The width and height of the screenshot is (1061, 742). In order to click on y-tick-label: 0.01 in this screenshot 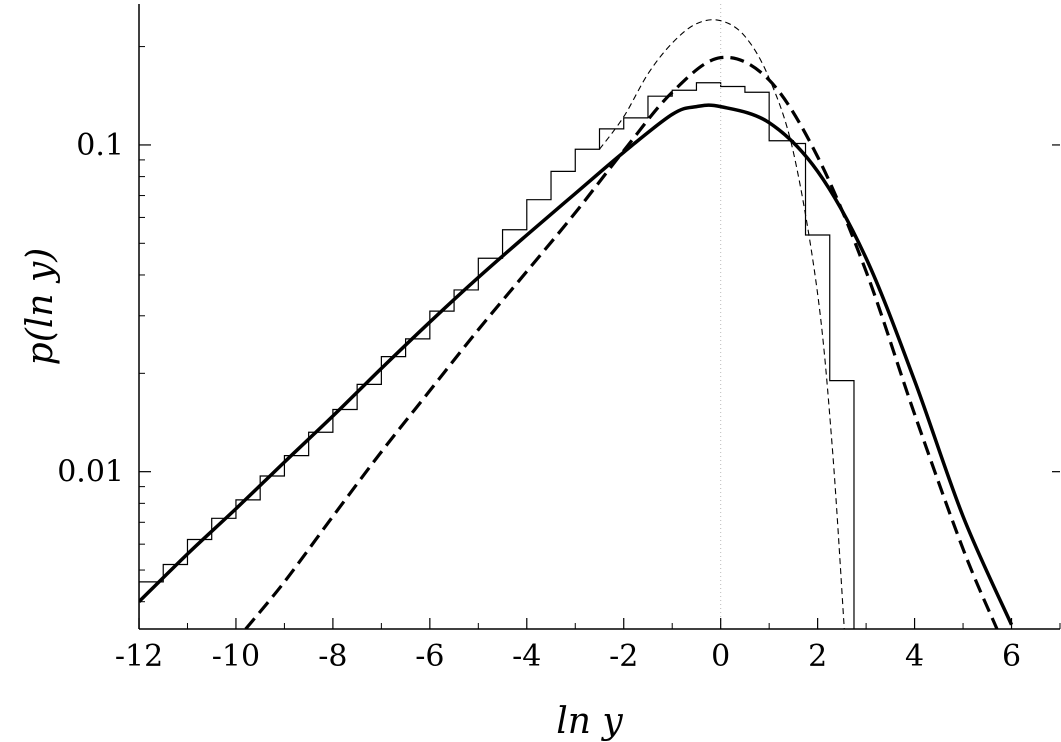, I will do `click(90, 472)`.